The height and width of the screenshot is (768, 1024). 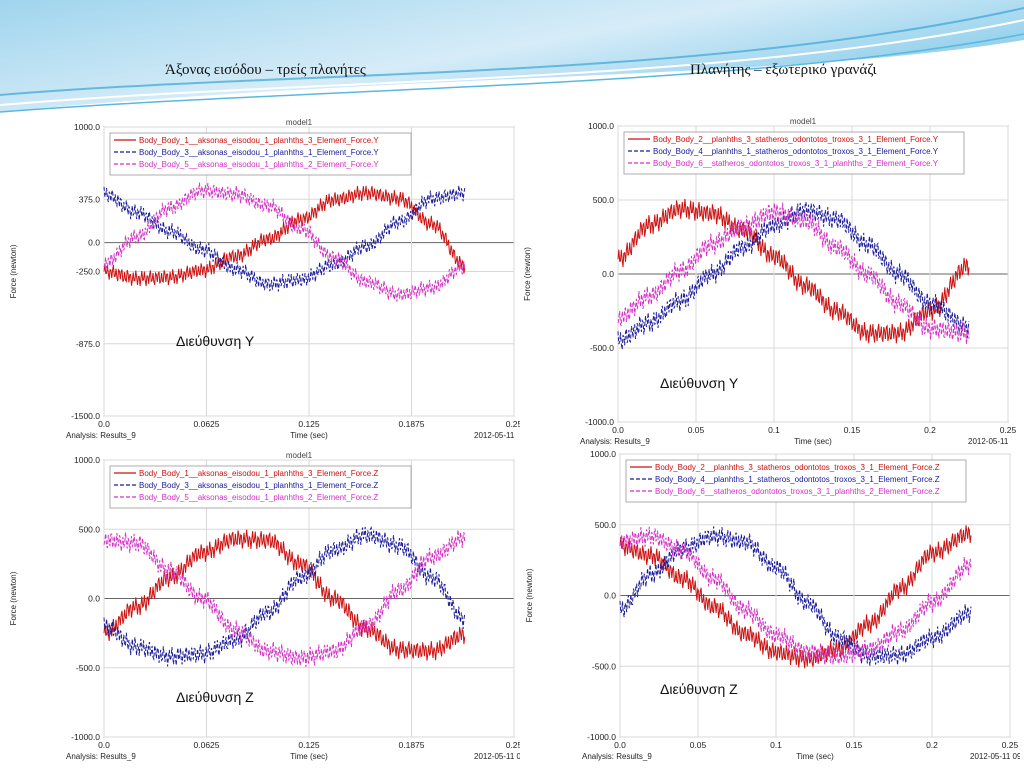 What do you see at coordinates (88, 272) in the screenshot?
I see `y-tick-label: -250.0` at bounding box center [88, 272].